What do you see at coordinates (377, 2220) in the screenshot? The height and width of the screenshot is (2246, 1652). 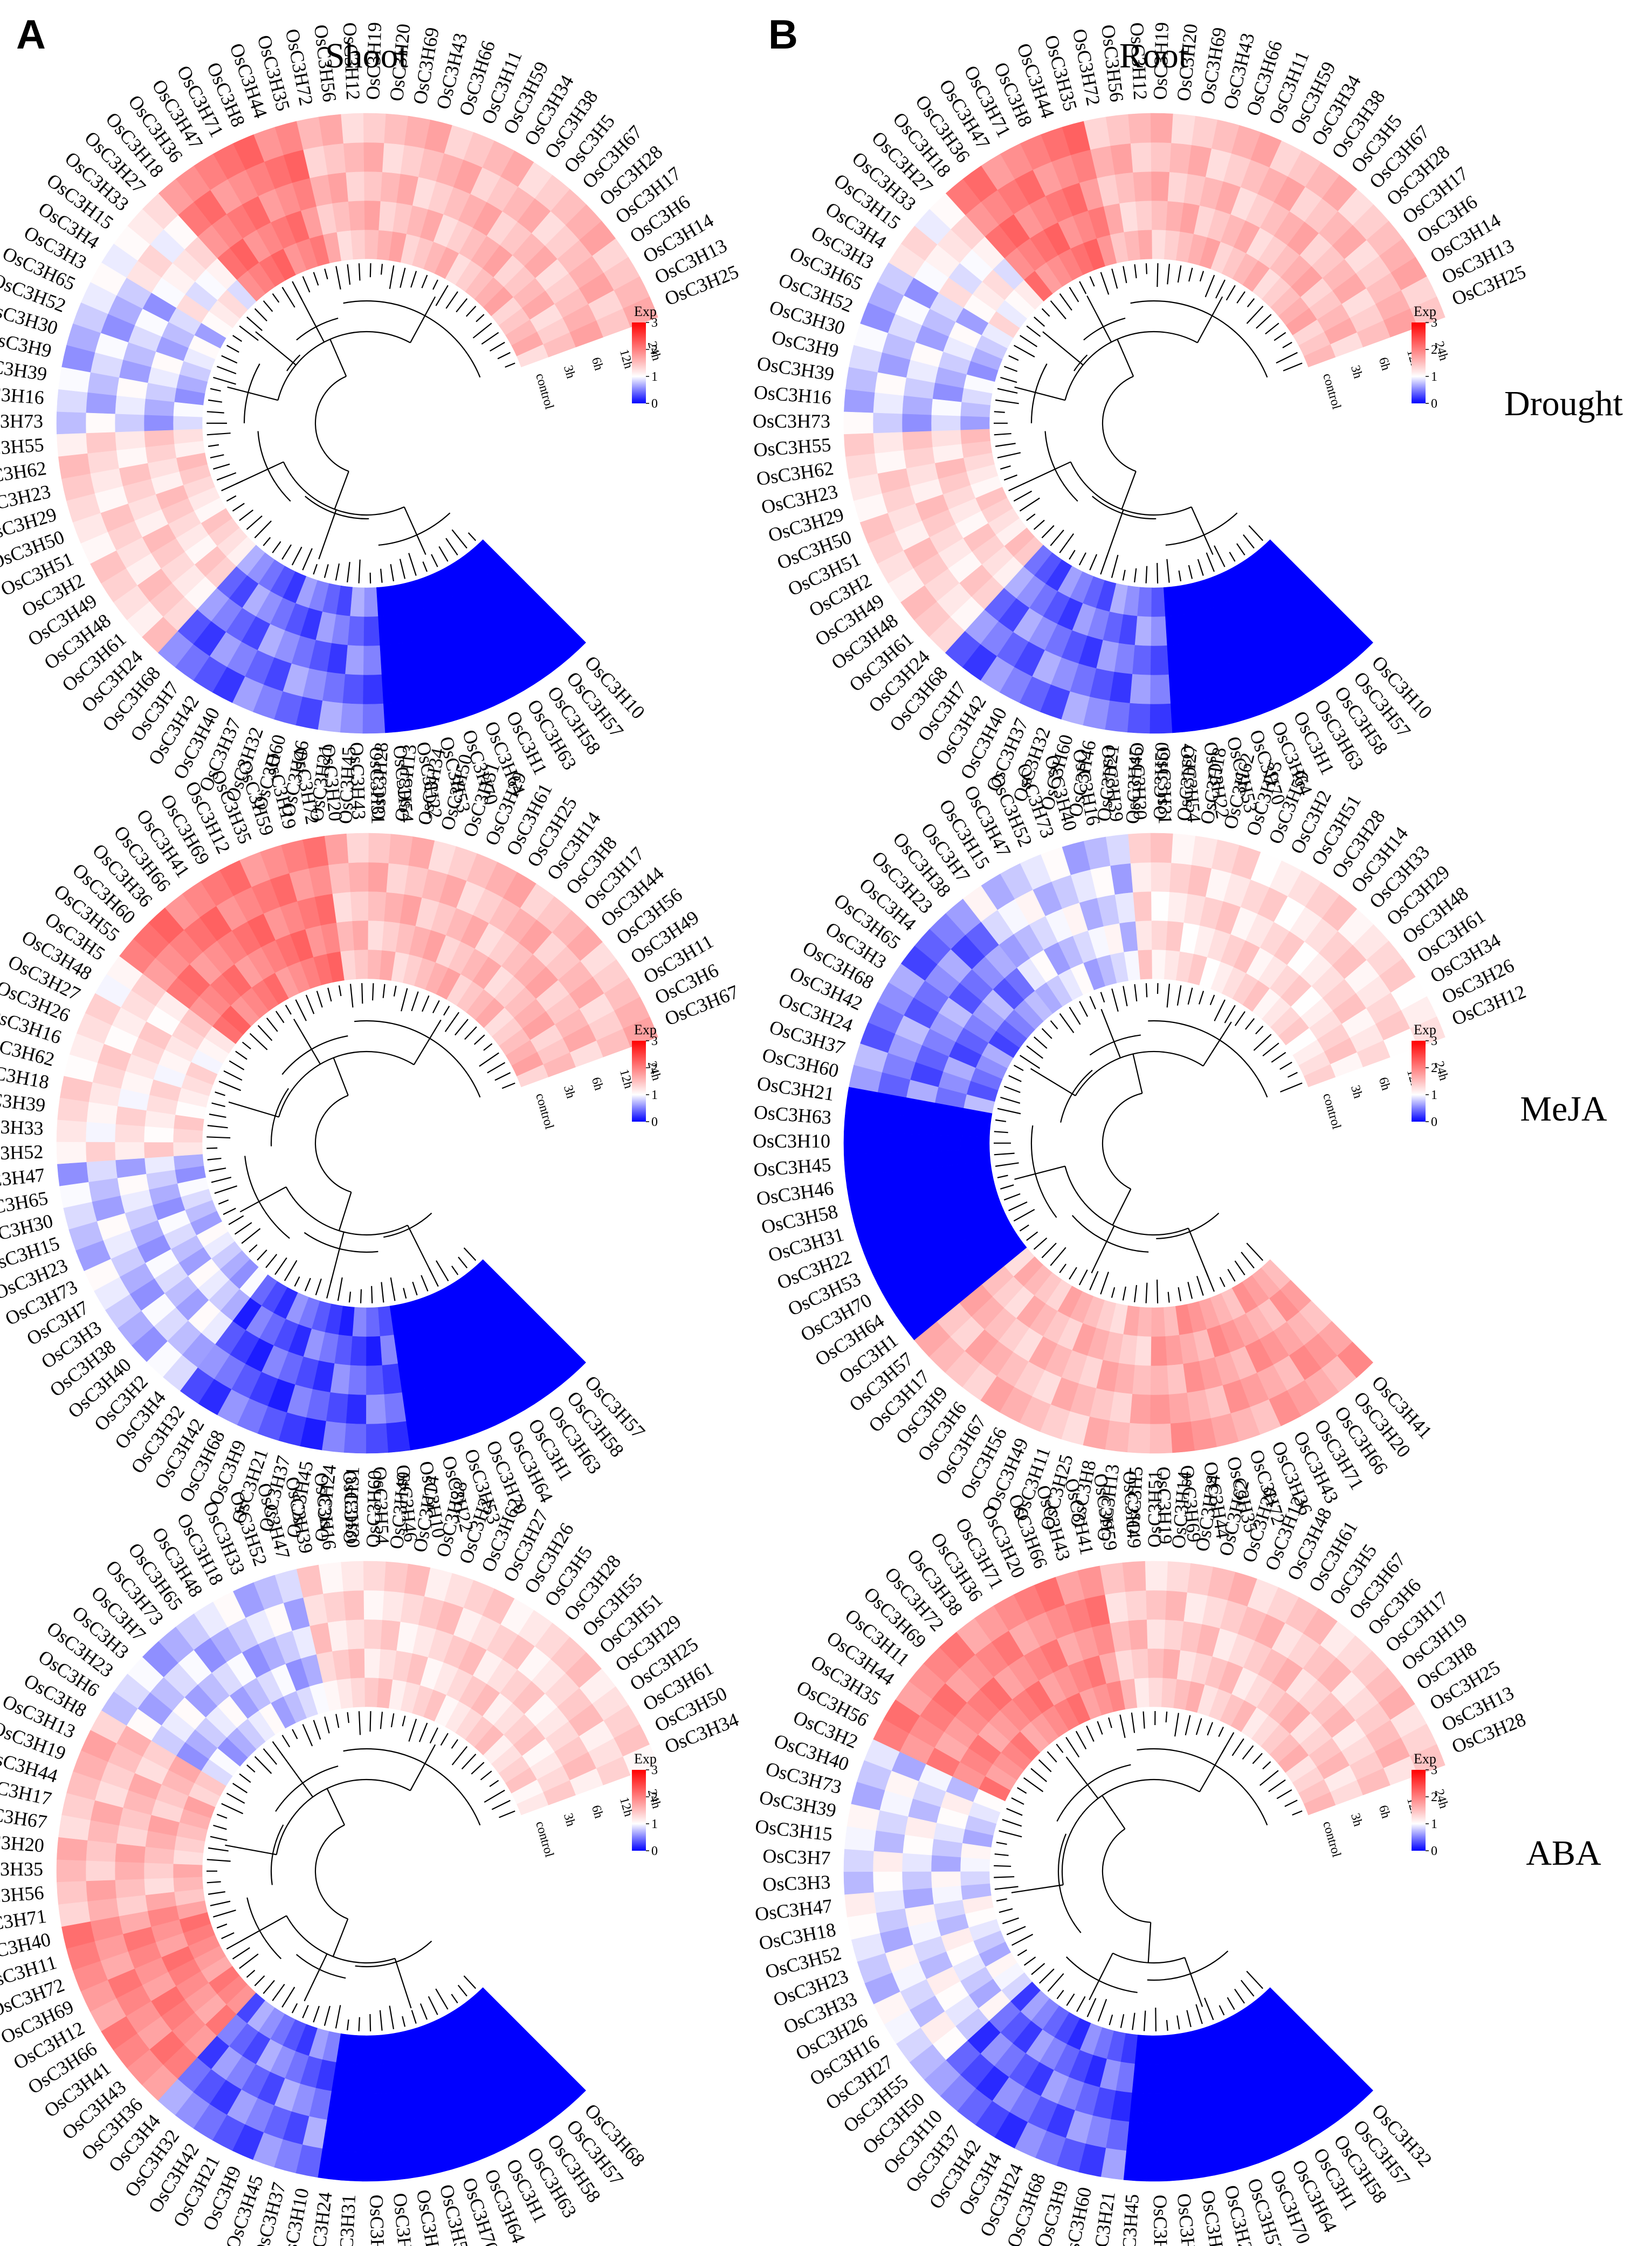 I see `gene-label: OsC3H54` at bounding box center [377, 2220].